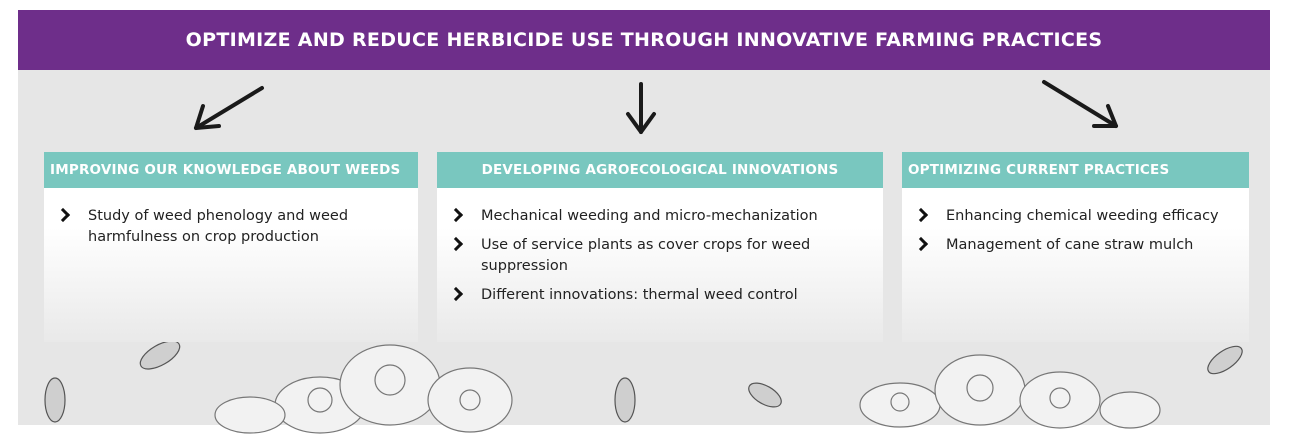  What do you see at coordinates (656, 107) in the screenshot?
I see `arrows` at bounding box center [656, 107].